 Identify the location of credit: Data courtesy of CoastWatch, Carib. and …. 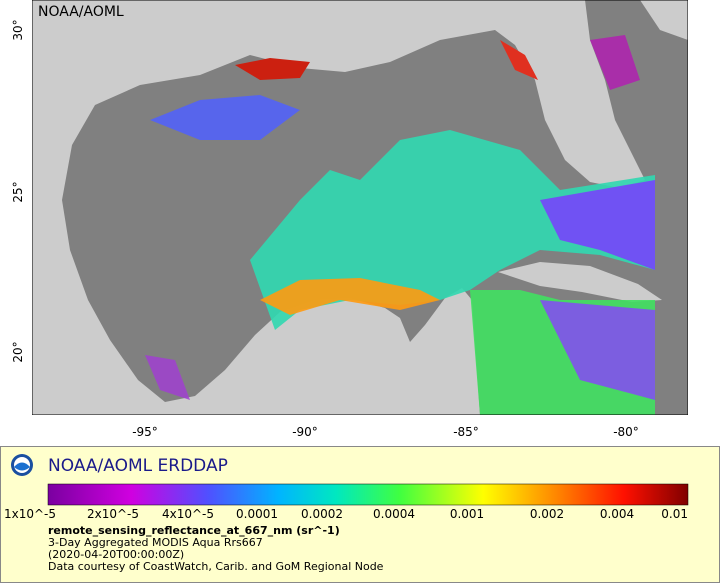
(216, 566).